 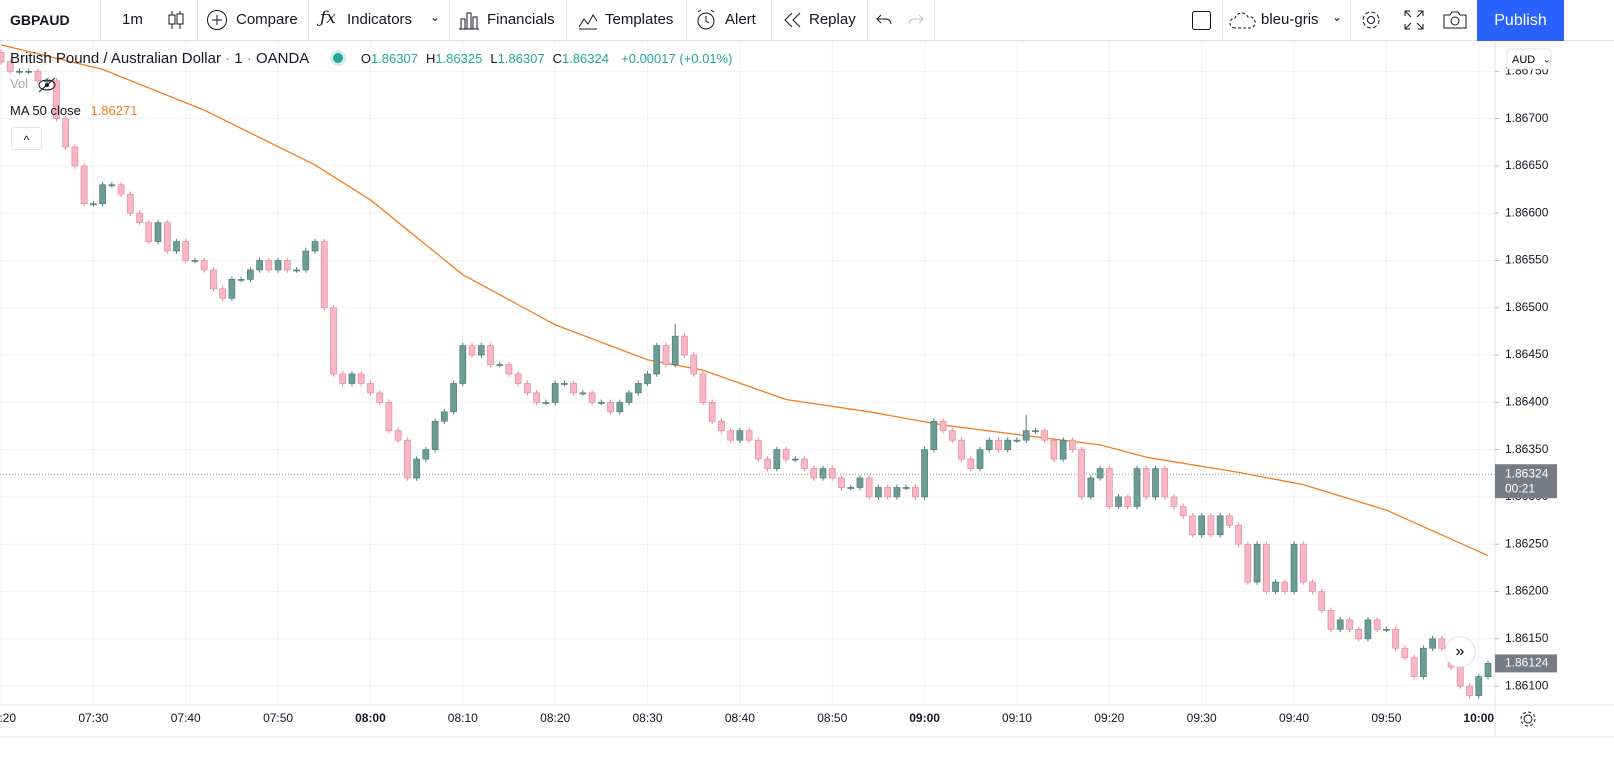 I want to click on publish-button: Publish, so click(x=1520, y=20).